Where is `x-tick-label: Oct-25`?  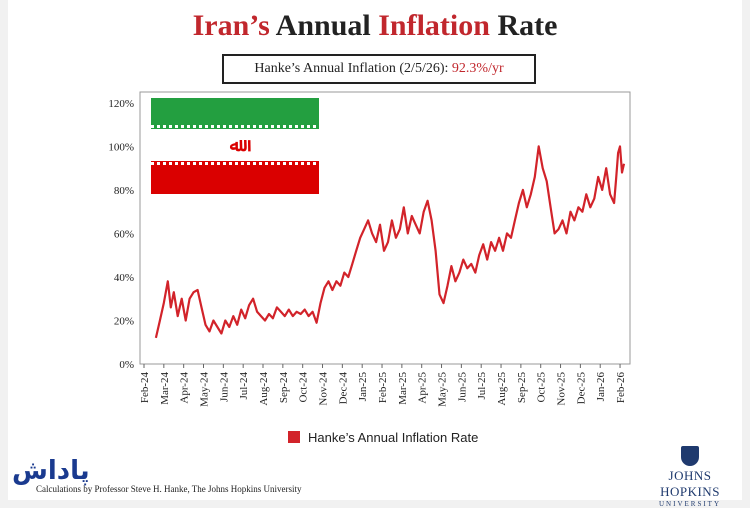 x-tick-label: Oct-25 is located at coordinates (542, 387).